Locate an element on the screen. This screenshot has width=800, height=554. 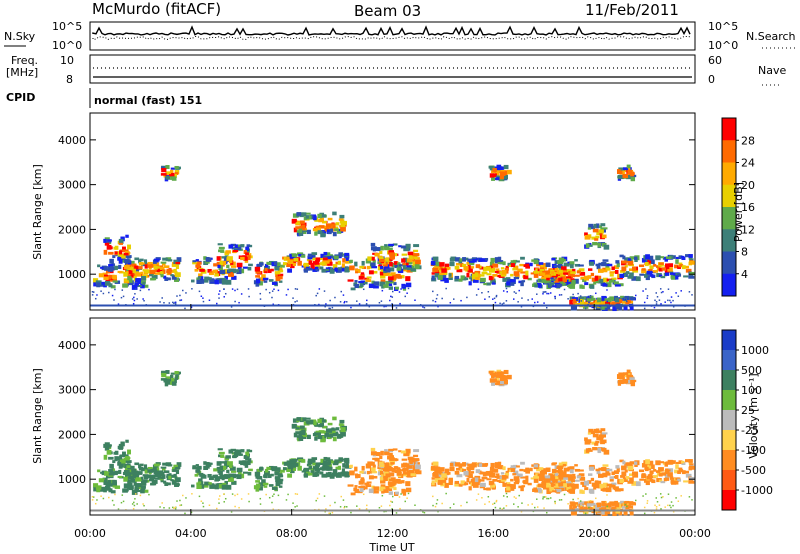
colorbar-tick-label: -1000 is located at coordinates (757, 490).